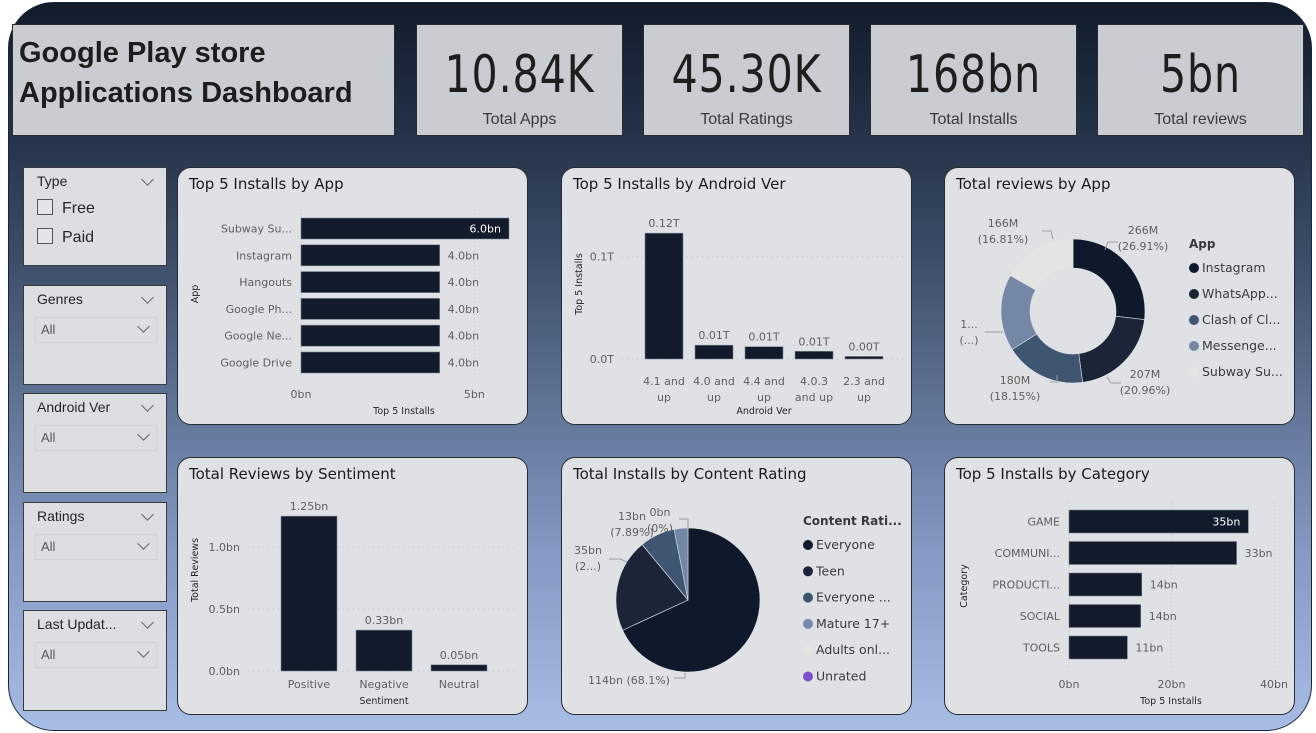  What do you see at coordinates (1040, 616) in the screenshot?
I see `y-category-label: SOCIAL` at bounding box center [1040, 616].